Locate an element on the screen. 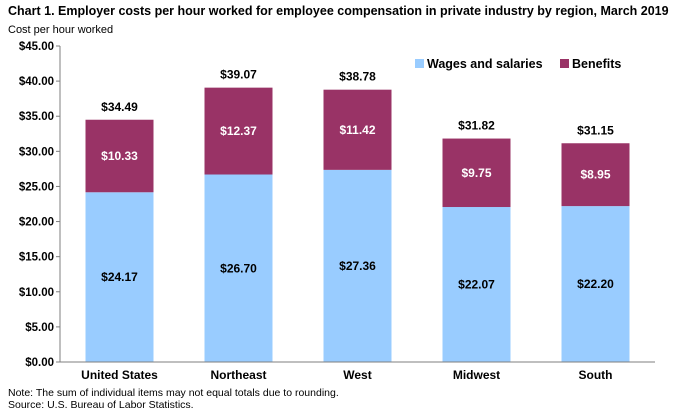  y-tick-label: $20.00 is located at coordinates (36, 223).